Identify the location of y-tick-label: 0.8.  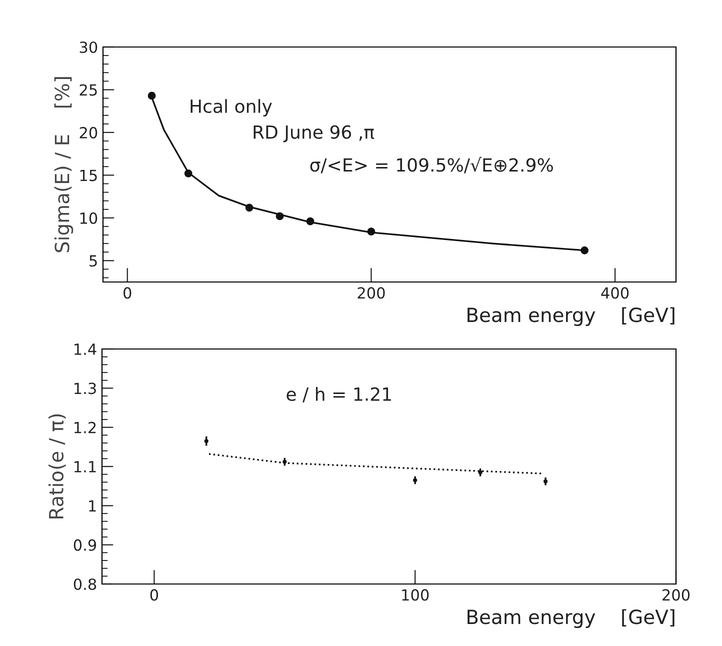
(85, 584).